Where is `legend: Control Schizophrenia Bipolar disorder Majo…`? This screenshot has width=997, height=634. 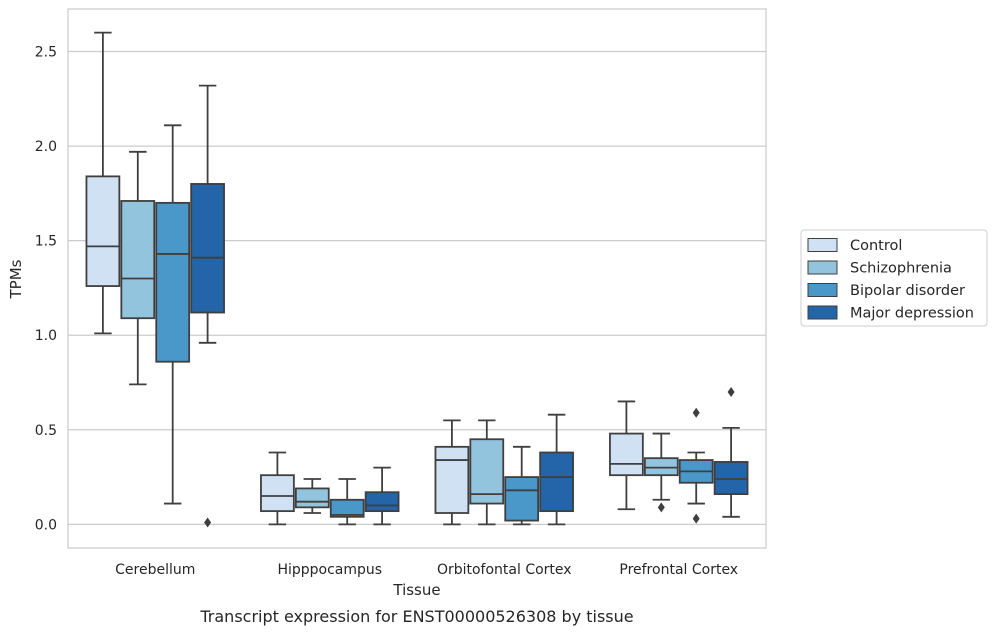 legend: Control Schizophrenia Bipolar disorder Majo… is located at coordinates (894, 278).